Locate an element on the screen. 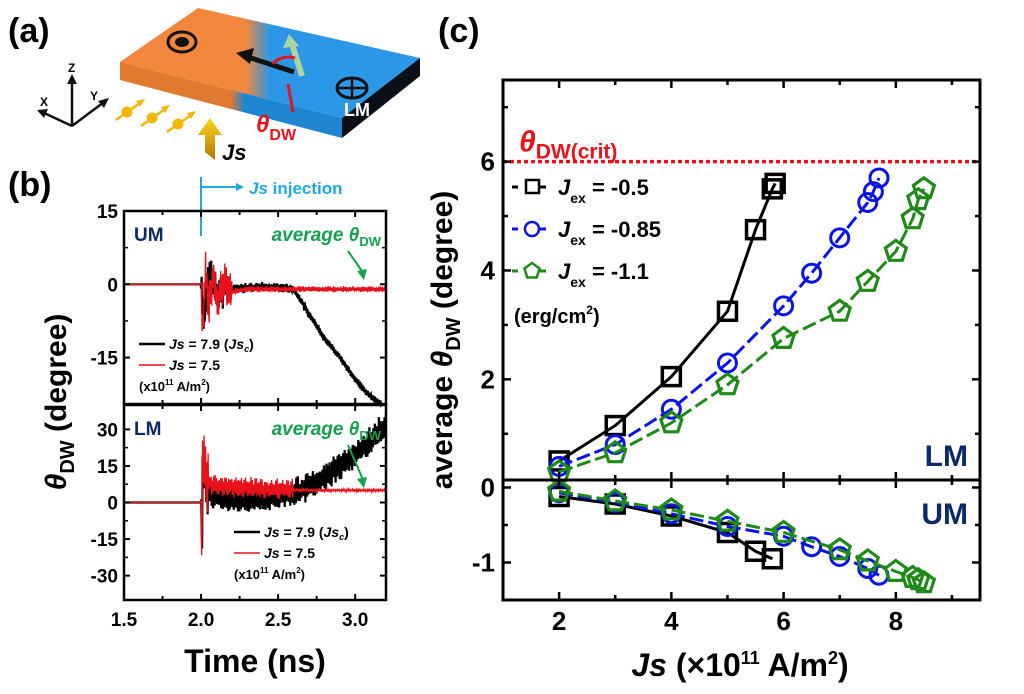  x-tick-label: 2.5 is located at coordinates (278, 620).